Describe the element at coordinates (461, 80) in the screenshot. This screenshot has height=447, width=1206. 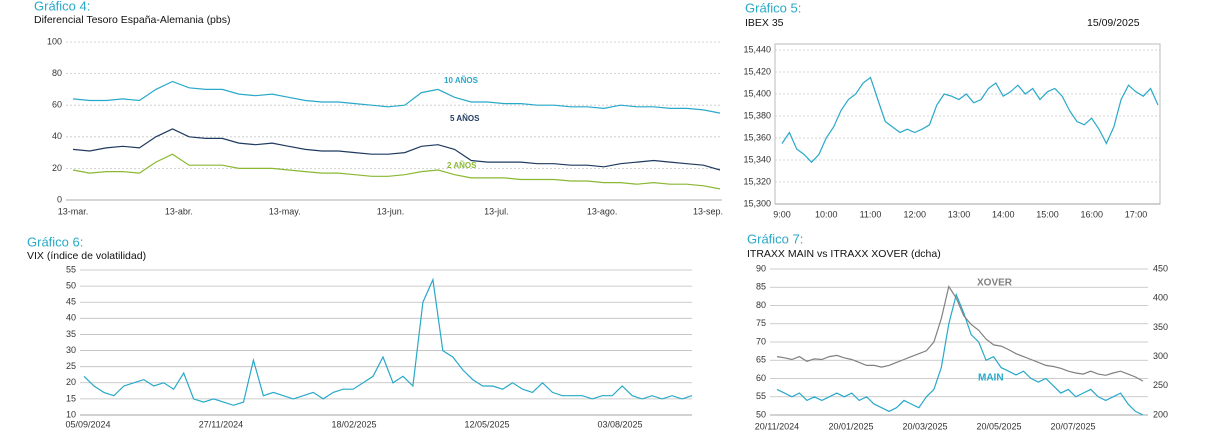
I see `series-label: 10 AÑOS` at that location.